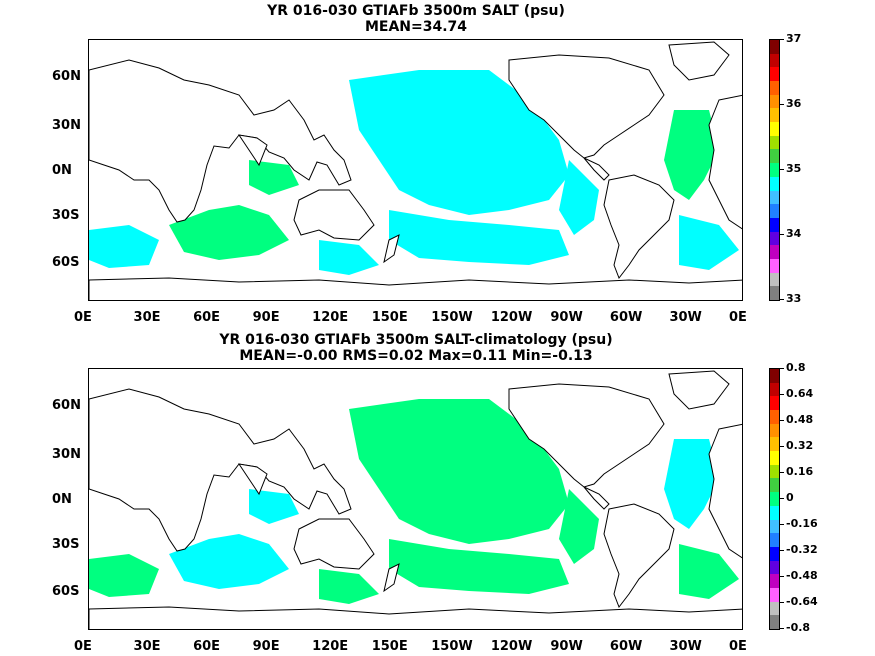 The width and height of the screenshot is (875, 656). Describe the element at coordinates (794, 168) in the screenshot. I see `colorbar-label: 35` at that location.